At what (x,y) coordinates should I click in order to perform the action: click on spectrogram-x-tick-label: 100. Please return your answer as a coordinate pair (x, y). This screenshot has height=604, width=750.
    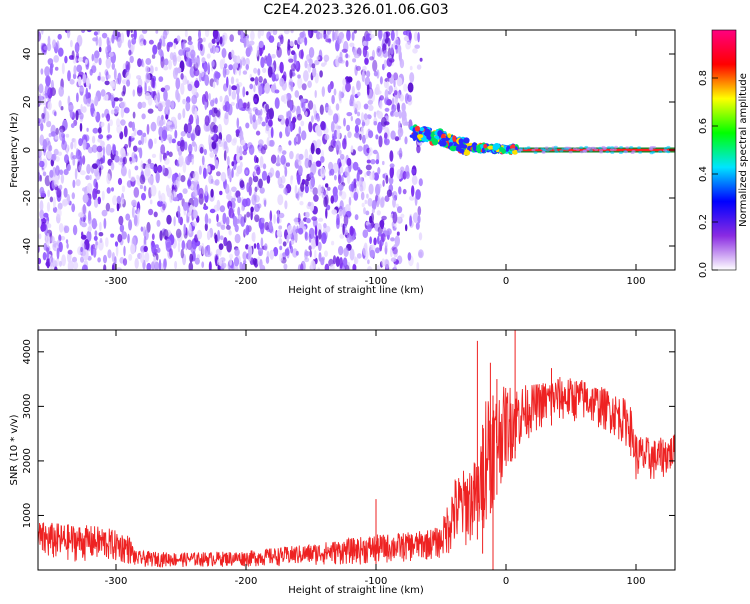
    Looking at the image, I should click on (635, 281).